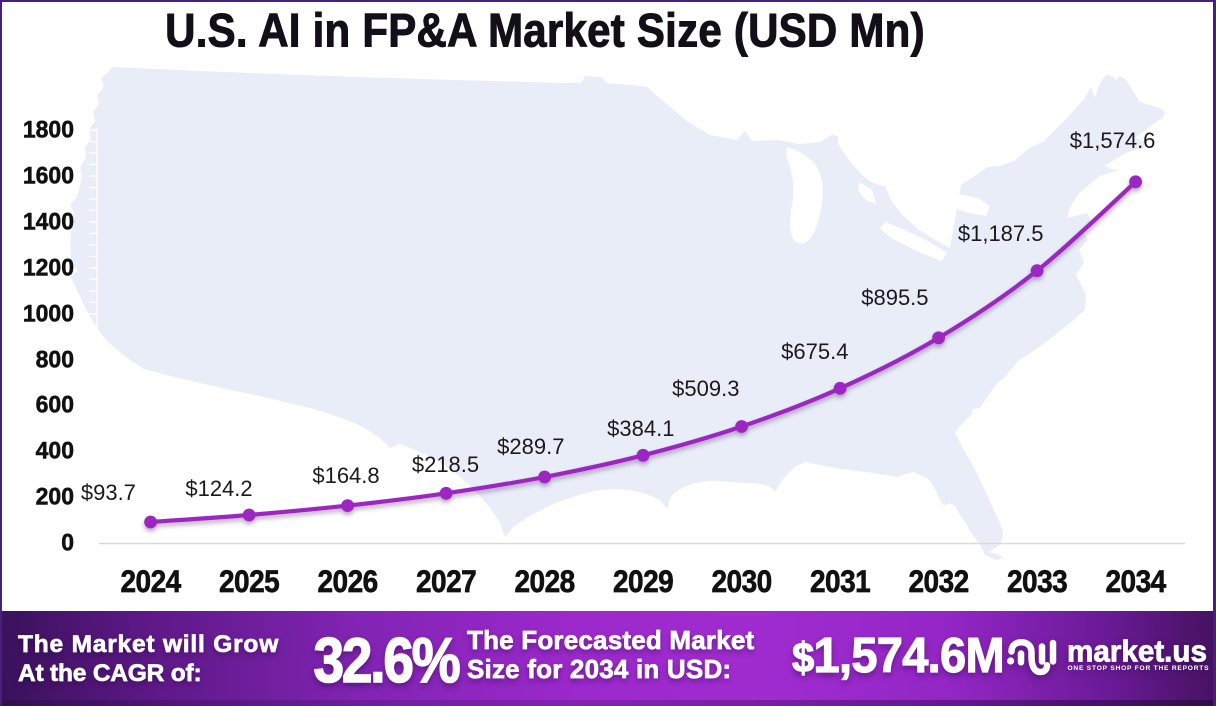  What do you see at coordinates (1137, 651) in the screenshot?
I see `svg-text: market.us` at bounding box center [1137, 651].